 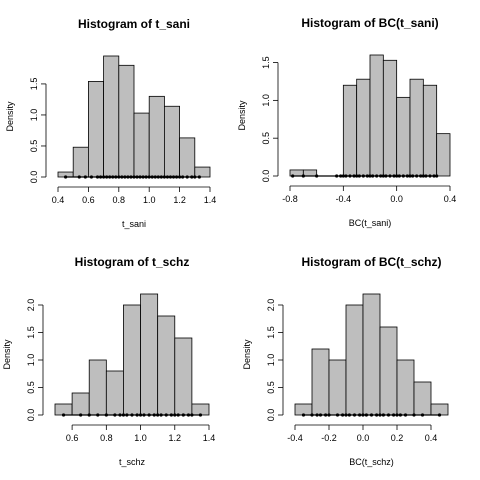 What do you see at coordinates (357, 368) in the screenshot?
I see `plot-area: -0.4 -0.2 0.0 0.2 0.4 0.0 0.5 1.0 1.5 2.0` at bounding box center [357, 368].